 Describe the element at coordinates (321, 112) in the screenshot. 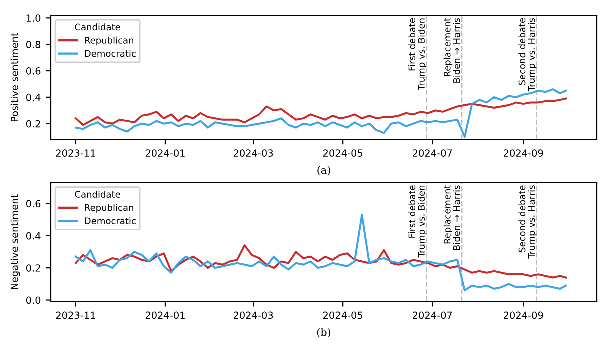

I see `line-series` at that location.